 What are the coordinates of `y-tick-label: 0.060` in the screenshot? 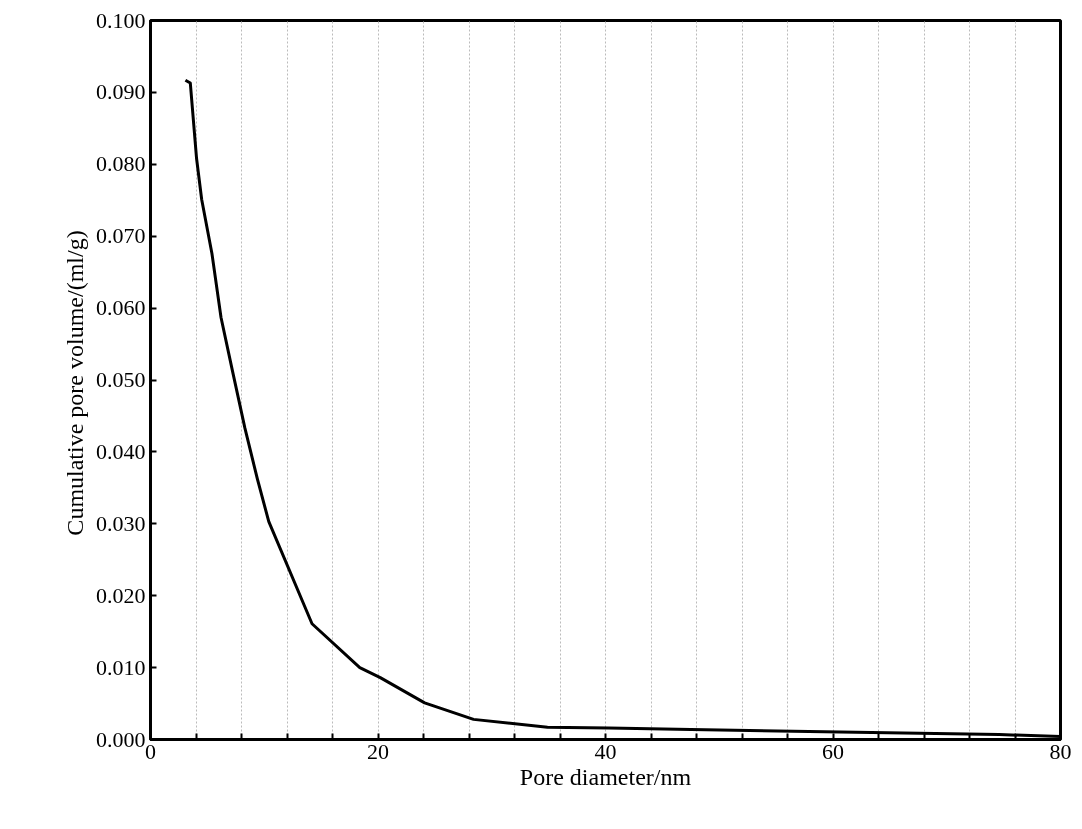 It's located at (121, 308).